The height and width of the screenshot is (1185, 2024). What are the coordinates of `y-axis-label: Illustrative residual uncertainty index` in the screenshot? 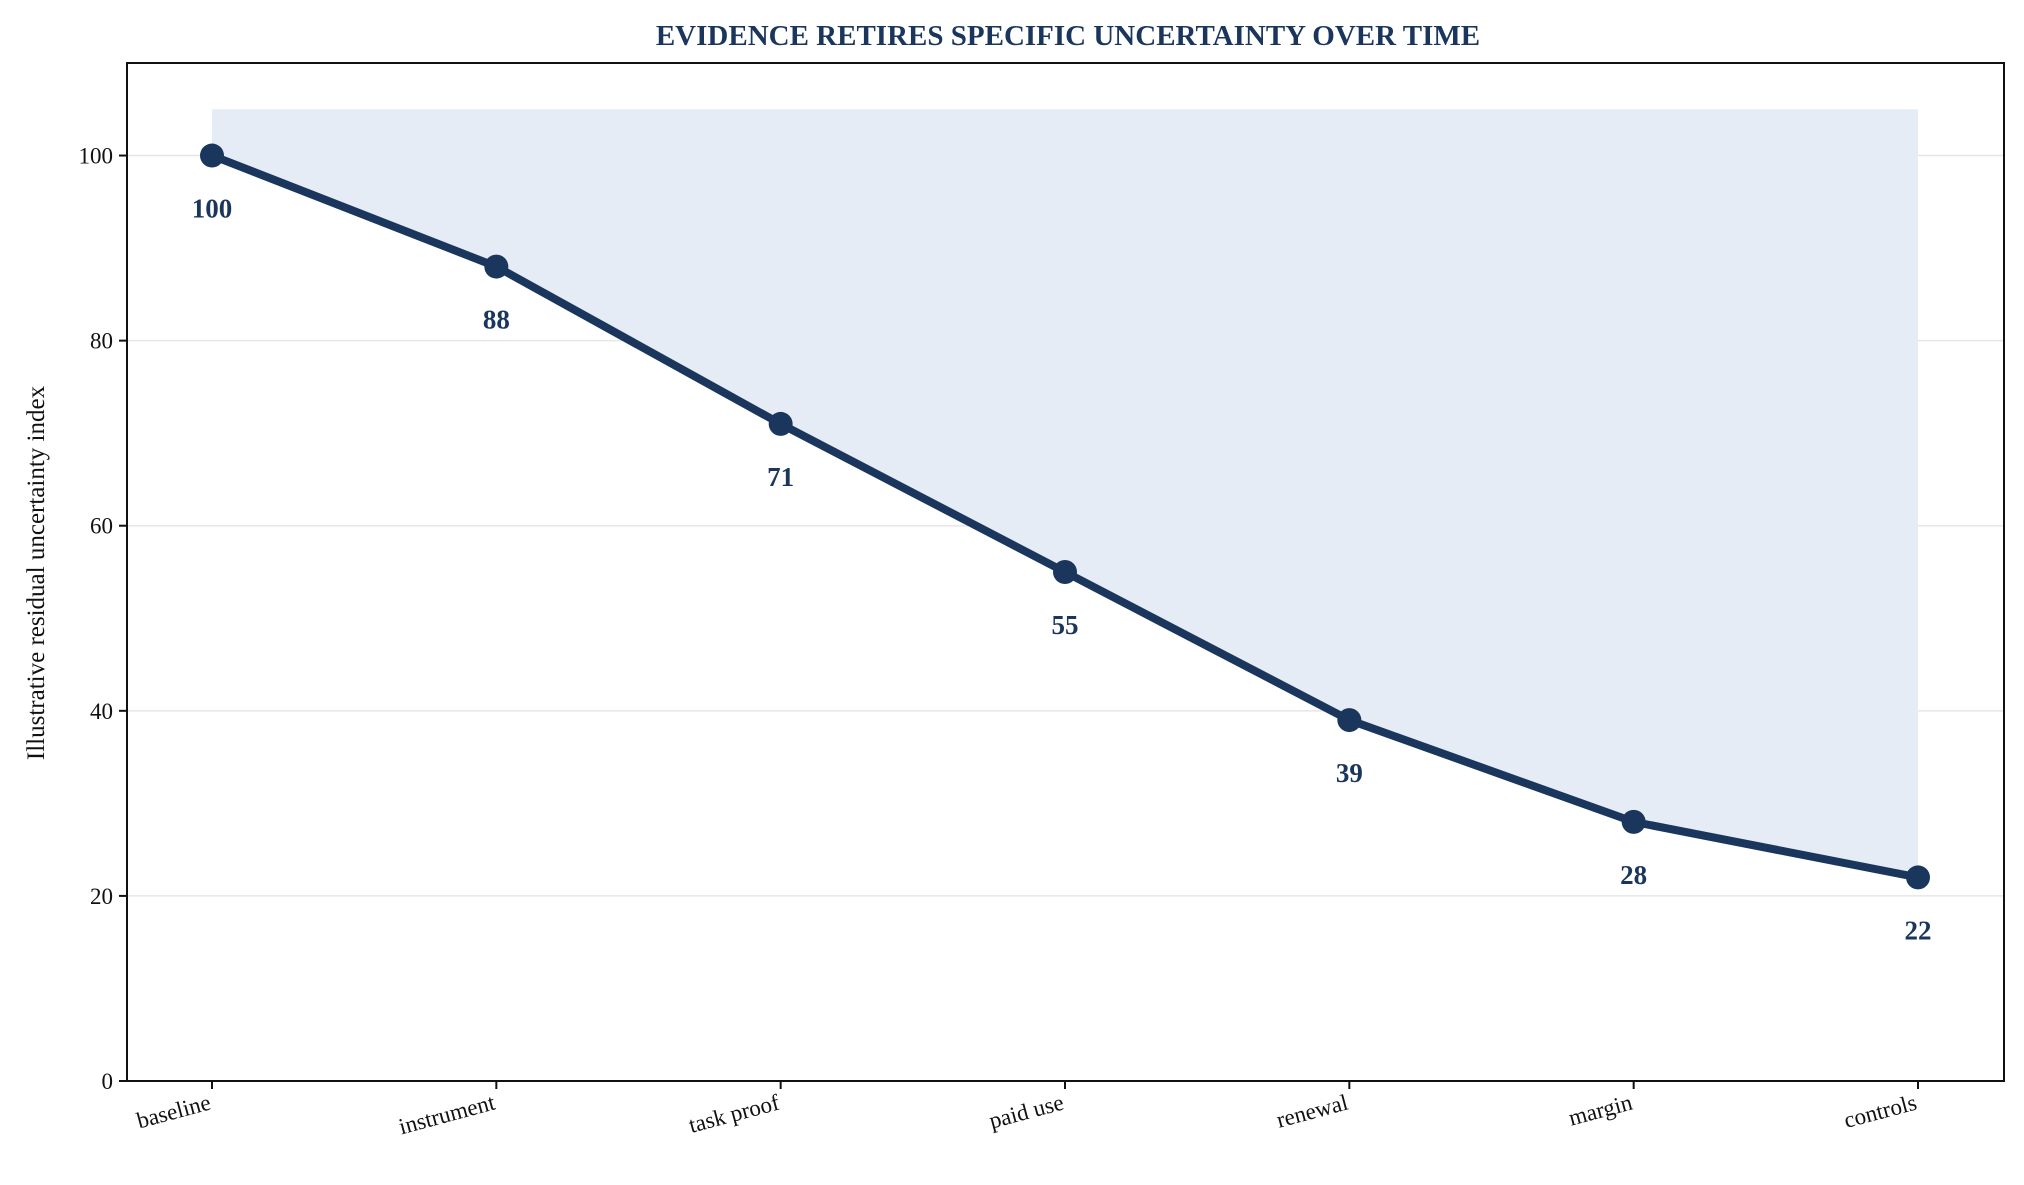 It's located at (36, 572).